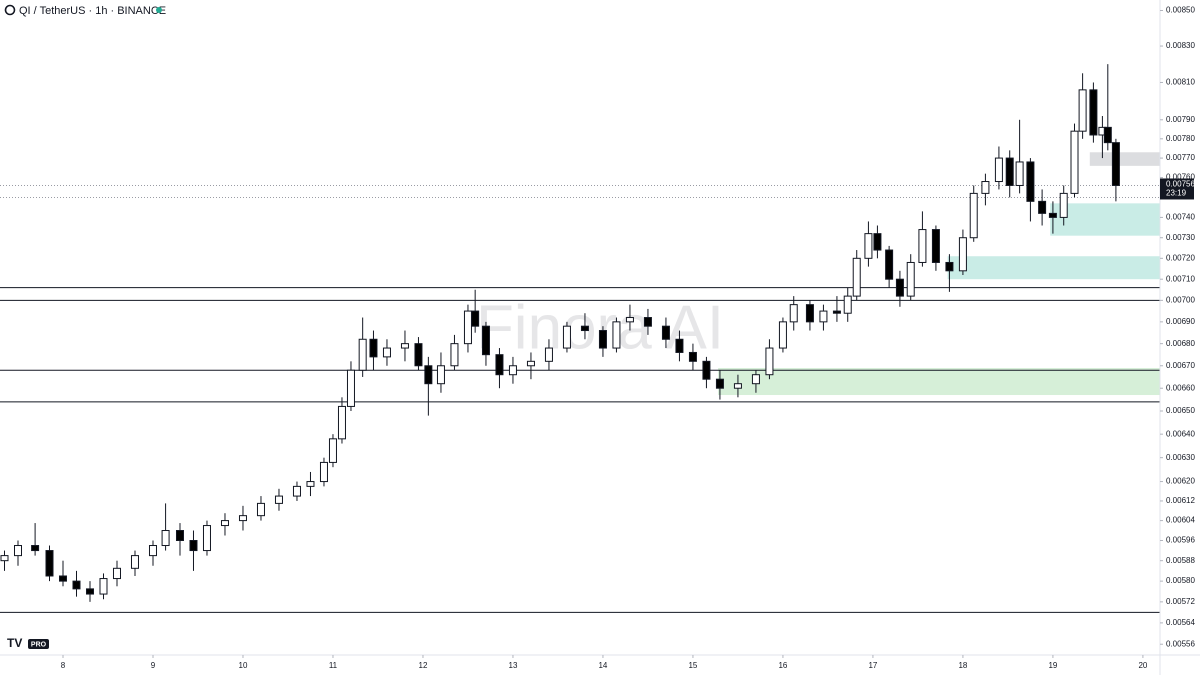  Describe the element at coordinates (1180, 387) in the screenshot. I see `y-tick-label: 0.00660` at that location.